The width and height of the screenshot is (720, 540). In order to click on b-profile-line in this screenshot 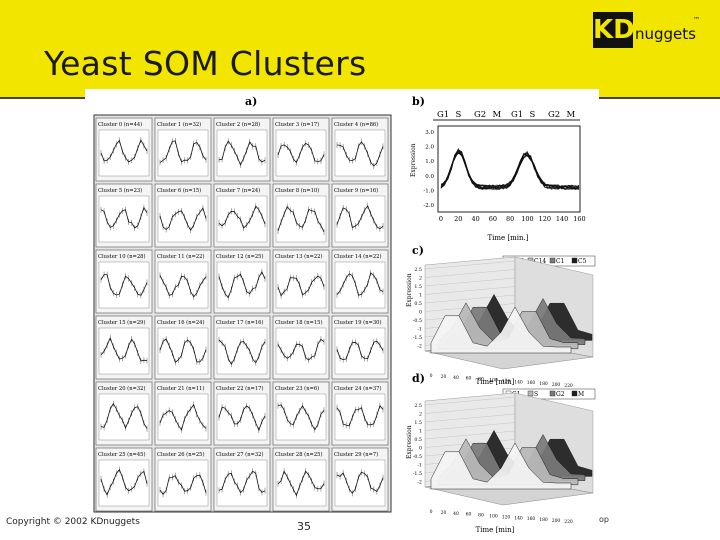, I will do `click(510, 170)`.